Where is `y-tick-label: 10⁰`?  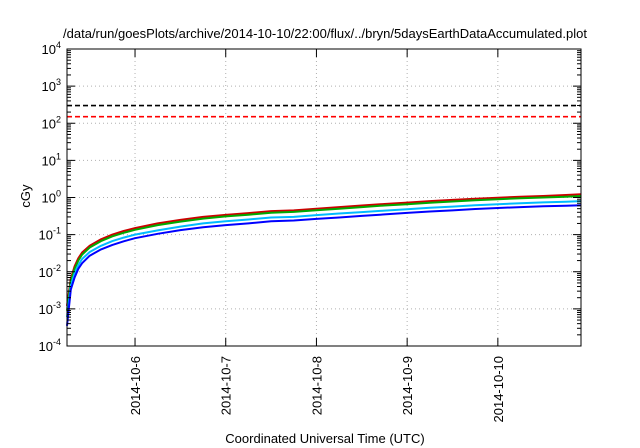 y-tick-label: 10⁰ is located at coordinates (51, 197).